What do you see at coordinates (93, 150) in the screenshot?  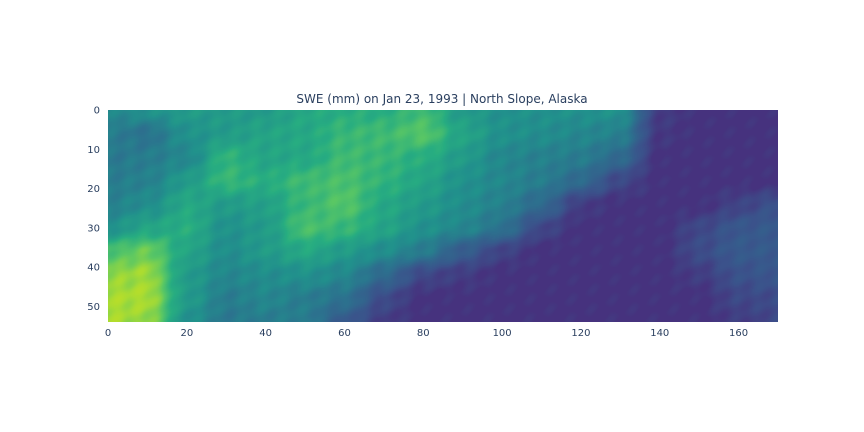 I see `y-tick-label: 10` at bounding box center [93, 150].